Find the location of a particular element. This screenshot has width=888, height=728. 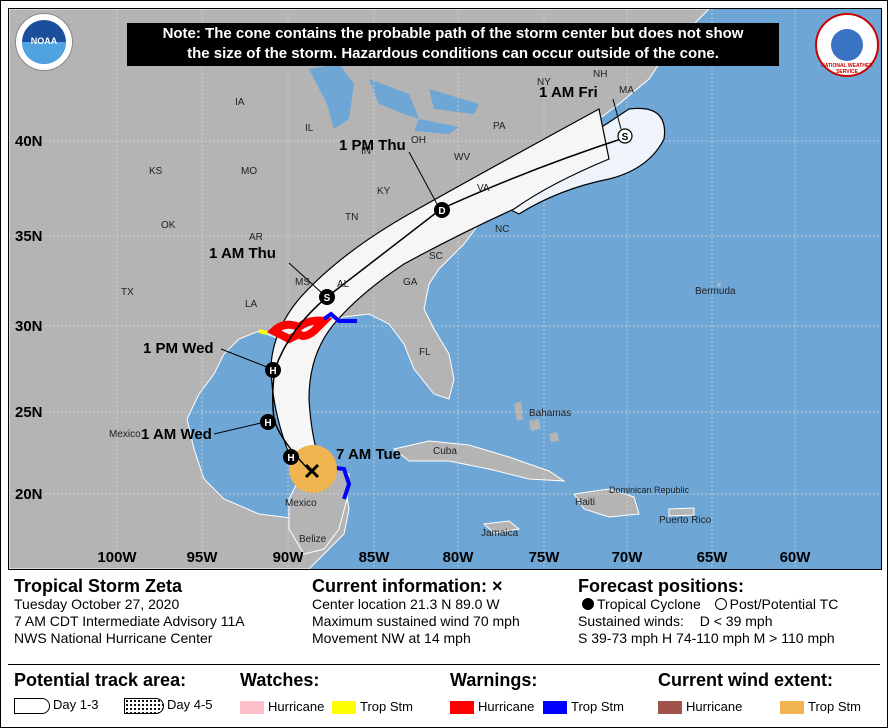

marker-1pm-thu: D is located at coordinates (442, 210).